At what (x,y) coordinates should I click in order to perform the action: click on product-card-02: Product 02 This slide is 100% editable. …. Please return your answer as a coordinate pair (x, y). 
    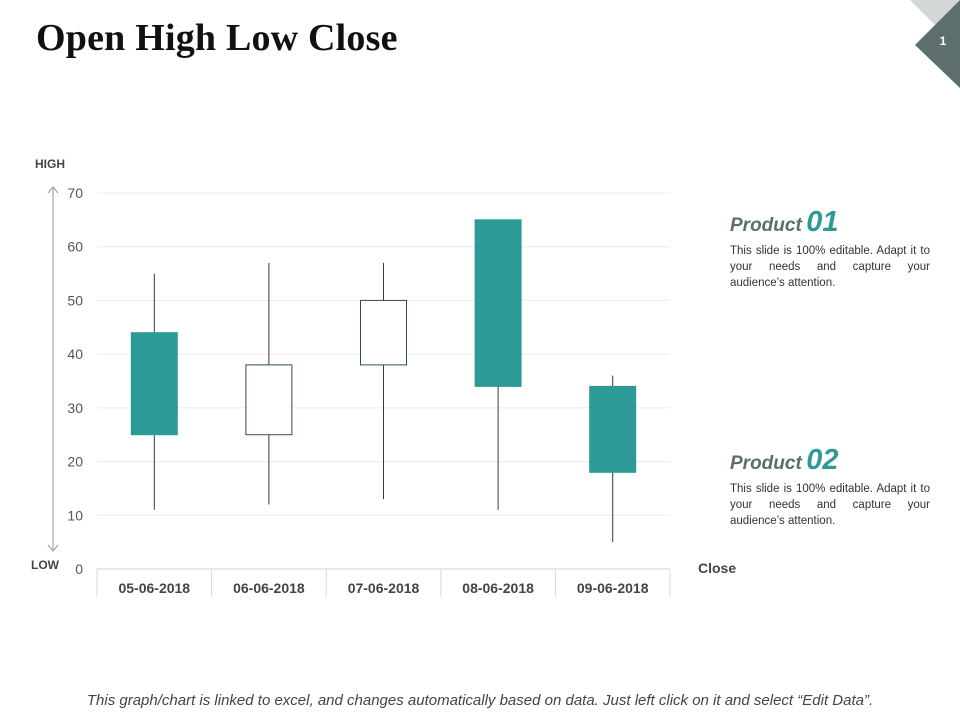
    Looking at the image, I should click on (830, 486).